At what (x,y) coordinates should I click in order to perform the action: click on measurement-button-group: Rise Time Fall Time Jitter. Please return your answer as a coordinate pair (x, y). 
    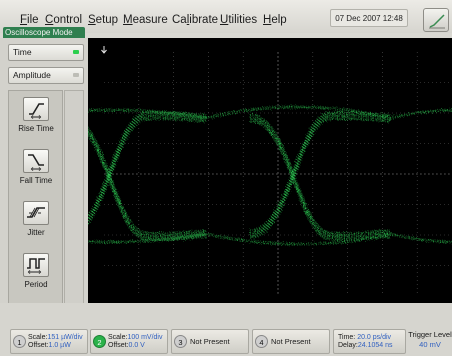
    Looking at the image, I should click on (35, 205).